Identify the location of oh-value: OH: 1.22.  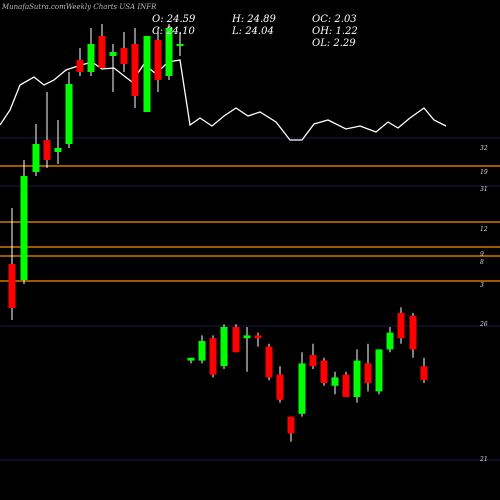
(335, 31).